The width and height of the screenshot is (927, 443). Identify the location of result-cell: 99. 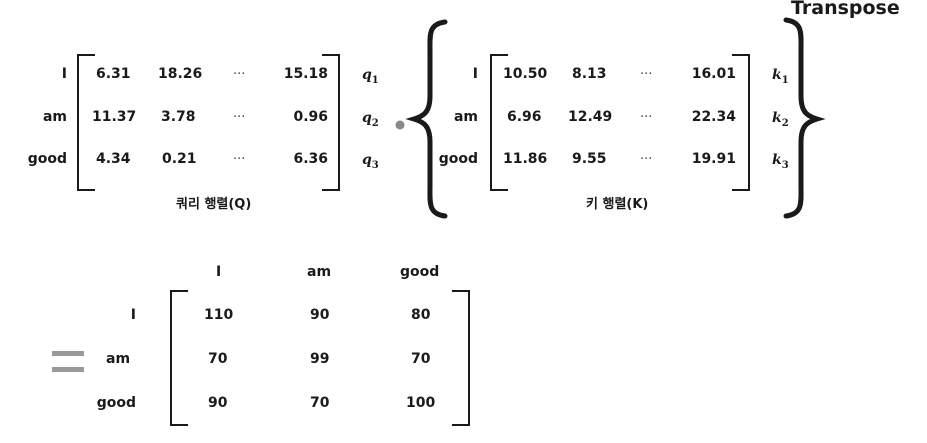
(320, 359).